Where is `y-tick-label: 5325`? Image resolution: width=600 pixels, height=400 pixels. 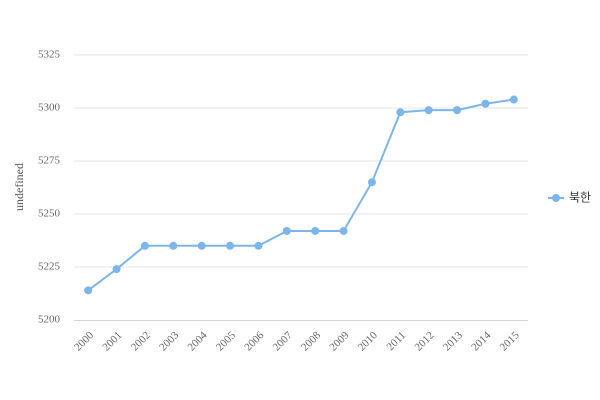 y-tick-label: 5325 is located at coordinates (49, 55).